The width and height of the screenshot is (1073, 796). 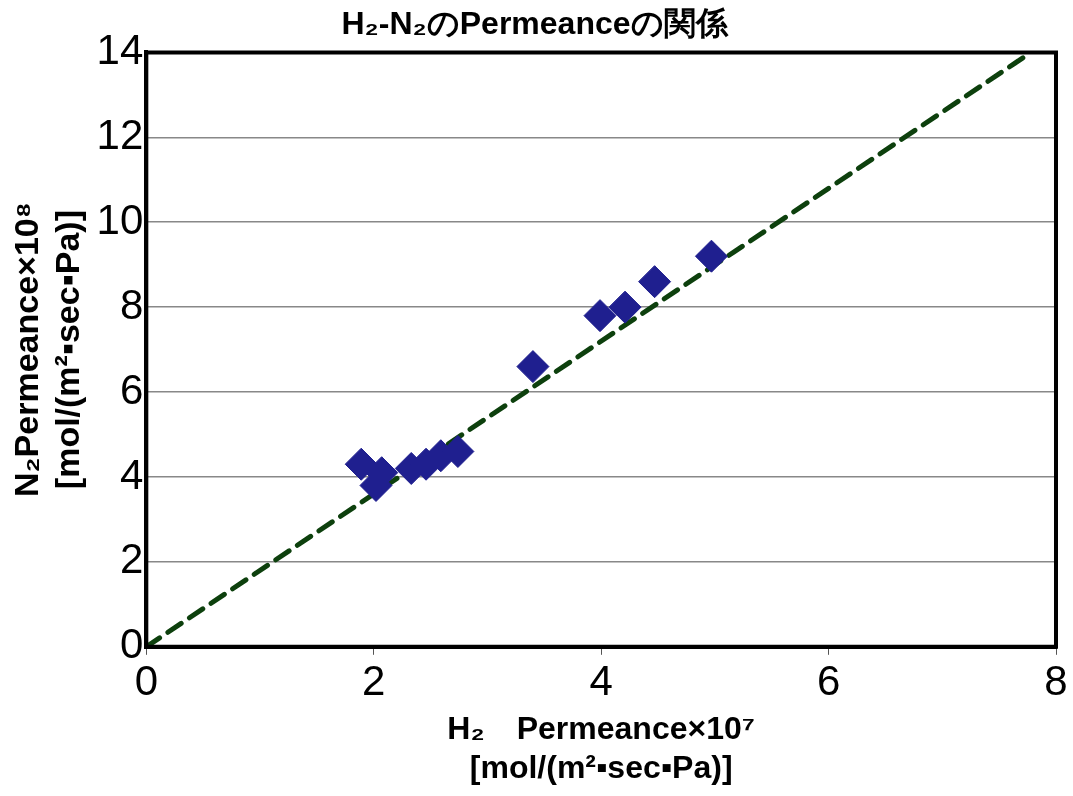 I want to click on x-tick-label: 6, so click(x=828, y=680).